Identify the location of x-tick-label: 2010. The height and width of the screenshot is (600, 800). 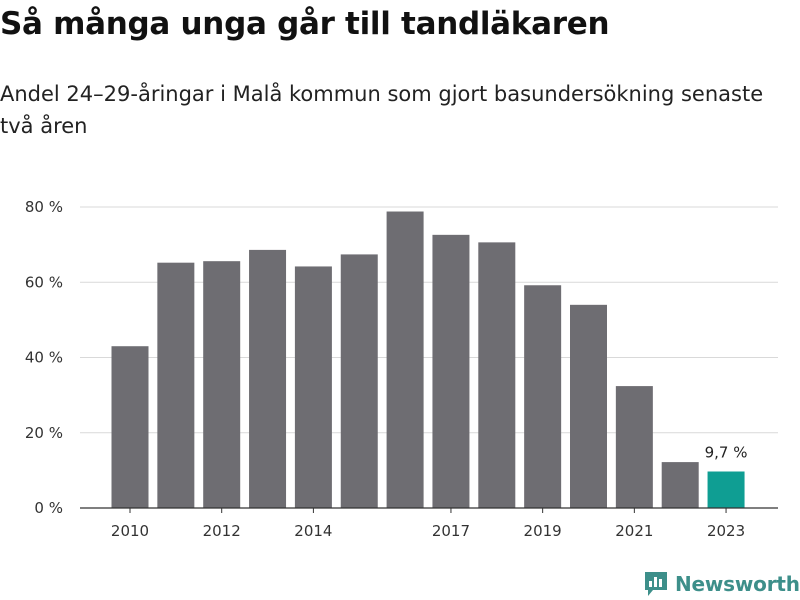
(130, 531).